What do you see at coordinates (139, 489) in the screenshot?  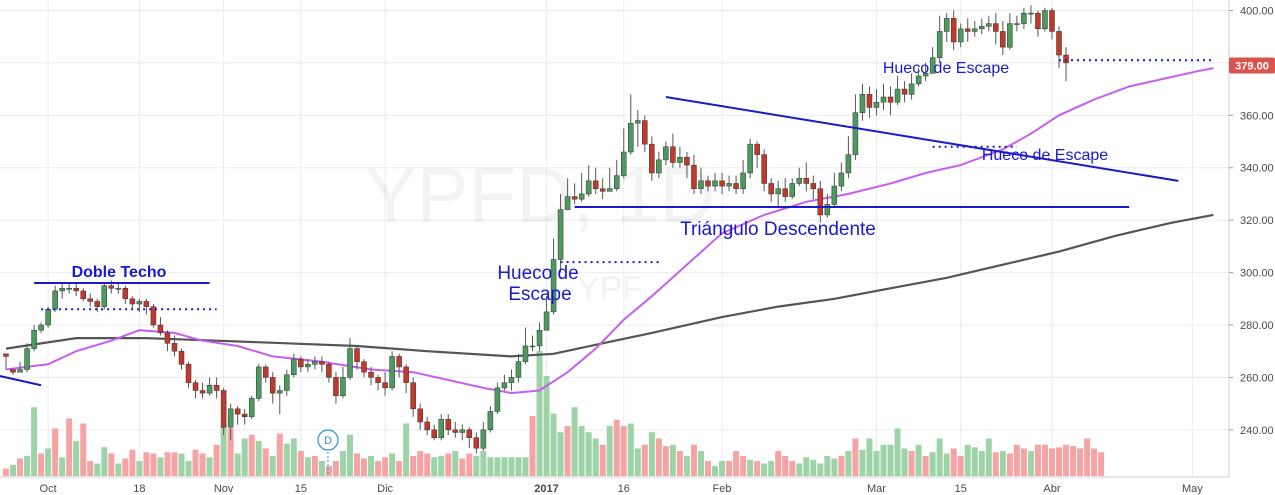 I see `x-tick-label: 18` at bounding box center [139, 489].